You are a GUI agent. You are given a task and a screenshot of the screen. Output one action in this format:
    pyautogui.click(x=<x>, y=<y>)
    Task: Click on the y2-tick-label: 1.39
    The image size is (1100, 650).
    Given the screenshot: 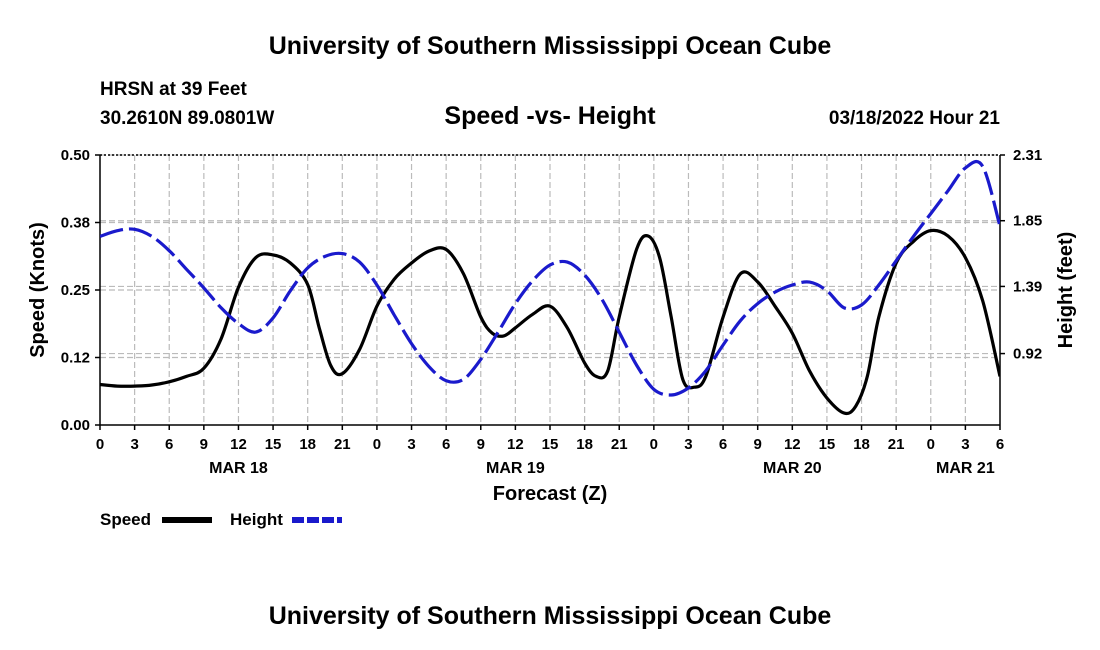 What is the action you would take?
    pyautogui.click(x=1027, y=286)
    